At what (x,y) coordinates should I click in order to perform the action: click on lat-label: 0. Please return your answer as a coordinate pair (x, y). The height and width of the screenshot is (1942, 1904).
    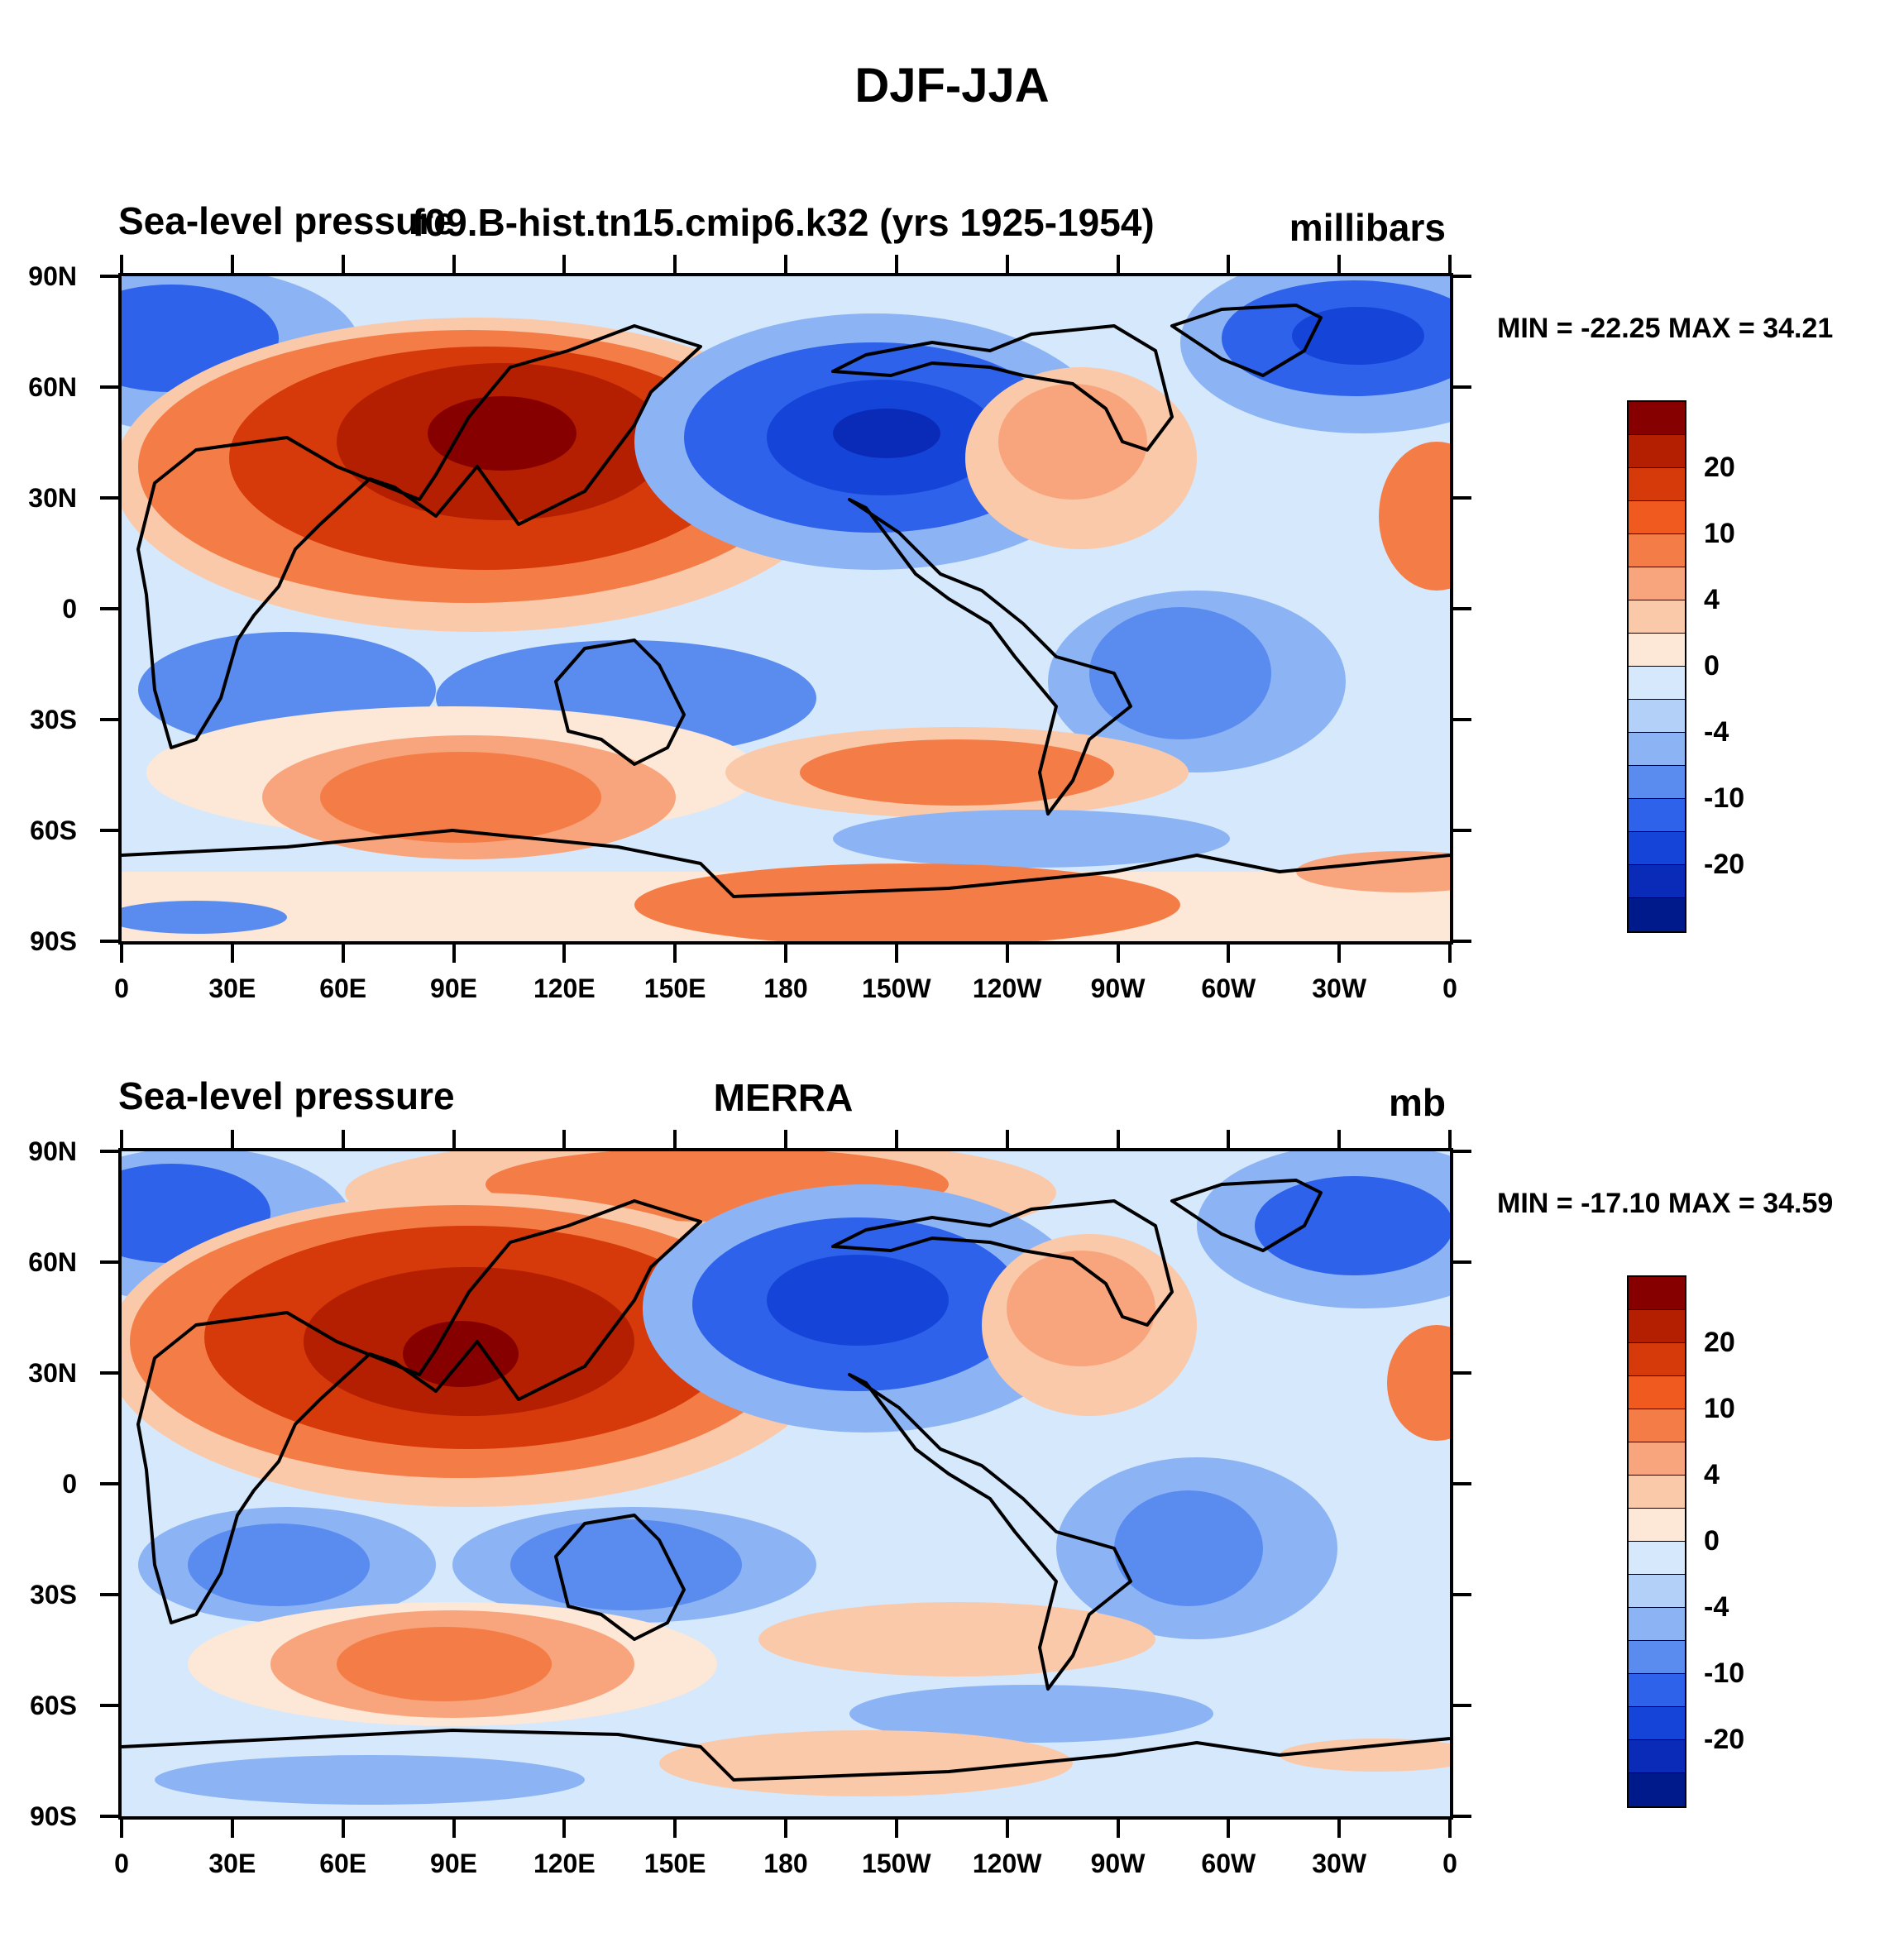
    Looking at the image, I should click on (69, 1484).